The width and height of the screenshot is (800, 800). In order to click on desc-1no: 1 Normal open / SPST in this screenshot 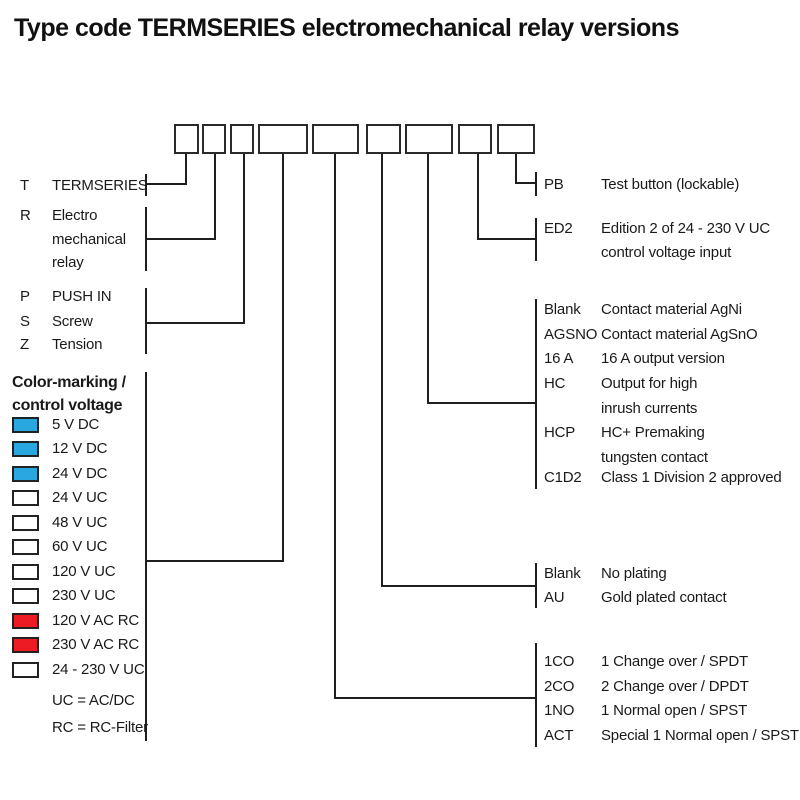, I will do `click(674, 710)`.